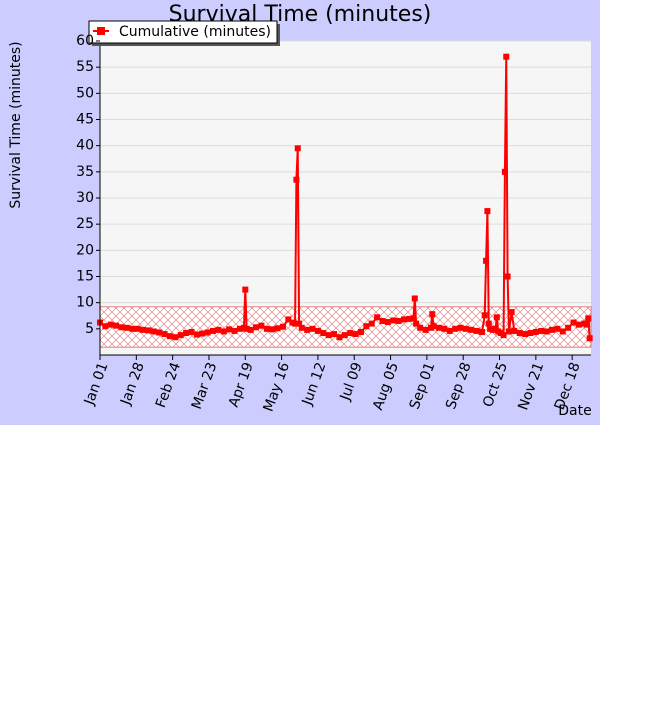 This screenshot has width=670, height=712. What do you see at coordinates (85, 146) in the screenshot?
I see `y-tick-label: 40` at bounding box center [85, 146].